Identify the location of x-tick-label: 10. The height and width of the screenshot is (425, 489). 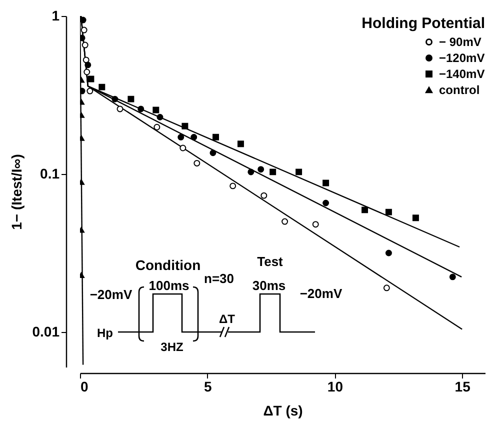
(335, 386).